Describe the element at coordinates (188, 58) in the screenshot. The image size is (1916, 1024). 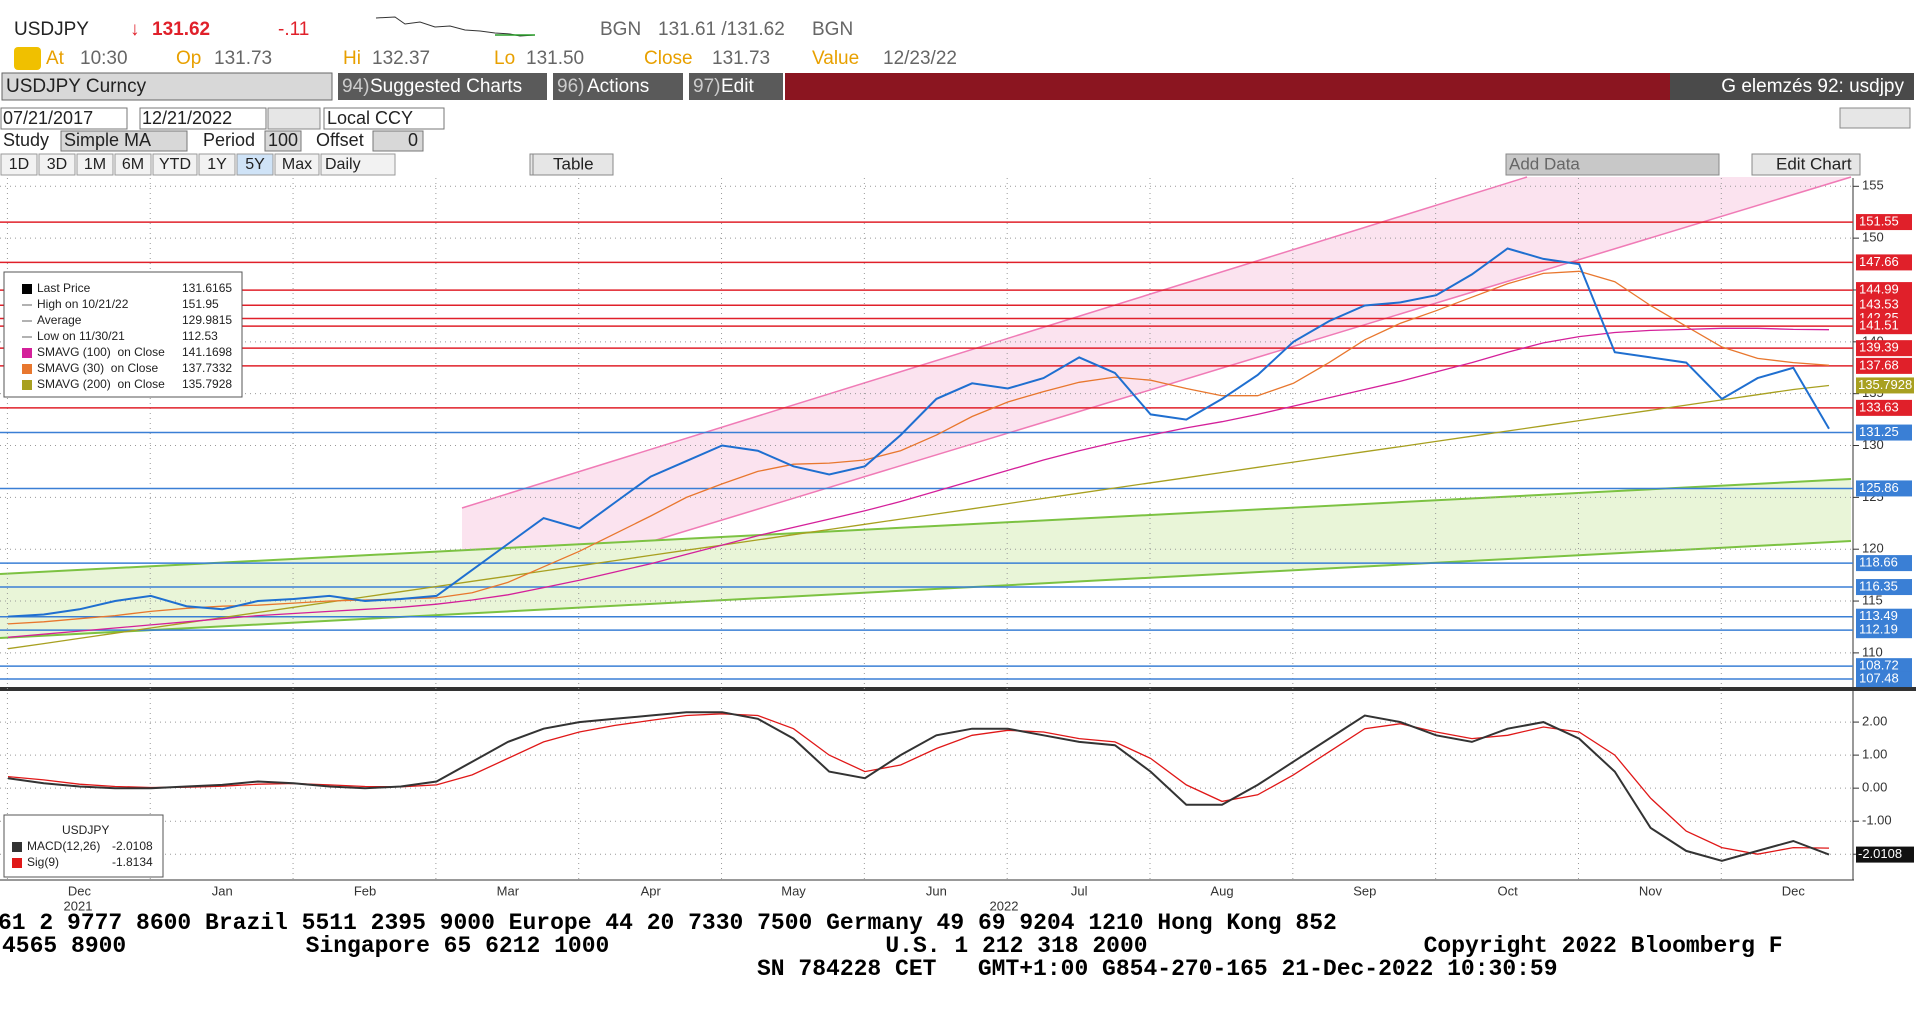
I see `label: Op` at that location.